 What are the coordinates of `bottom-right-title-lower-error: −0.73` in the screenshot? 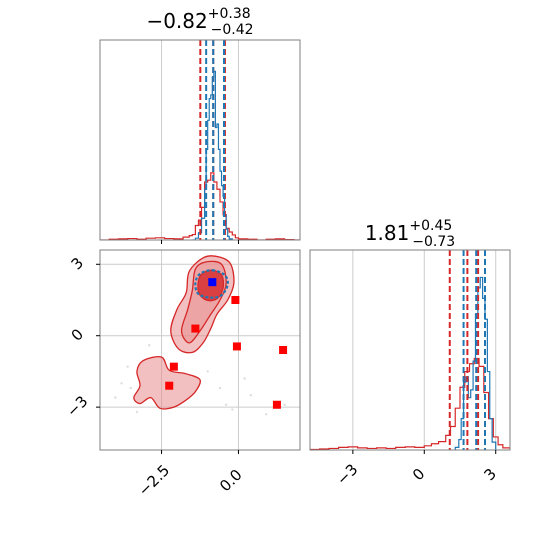 It's located at (433, 242).